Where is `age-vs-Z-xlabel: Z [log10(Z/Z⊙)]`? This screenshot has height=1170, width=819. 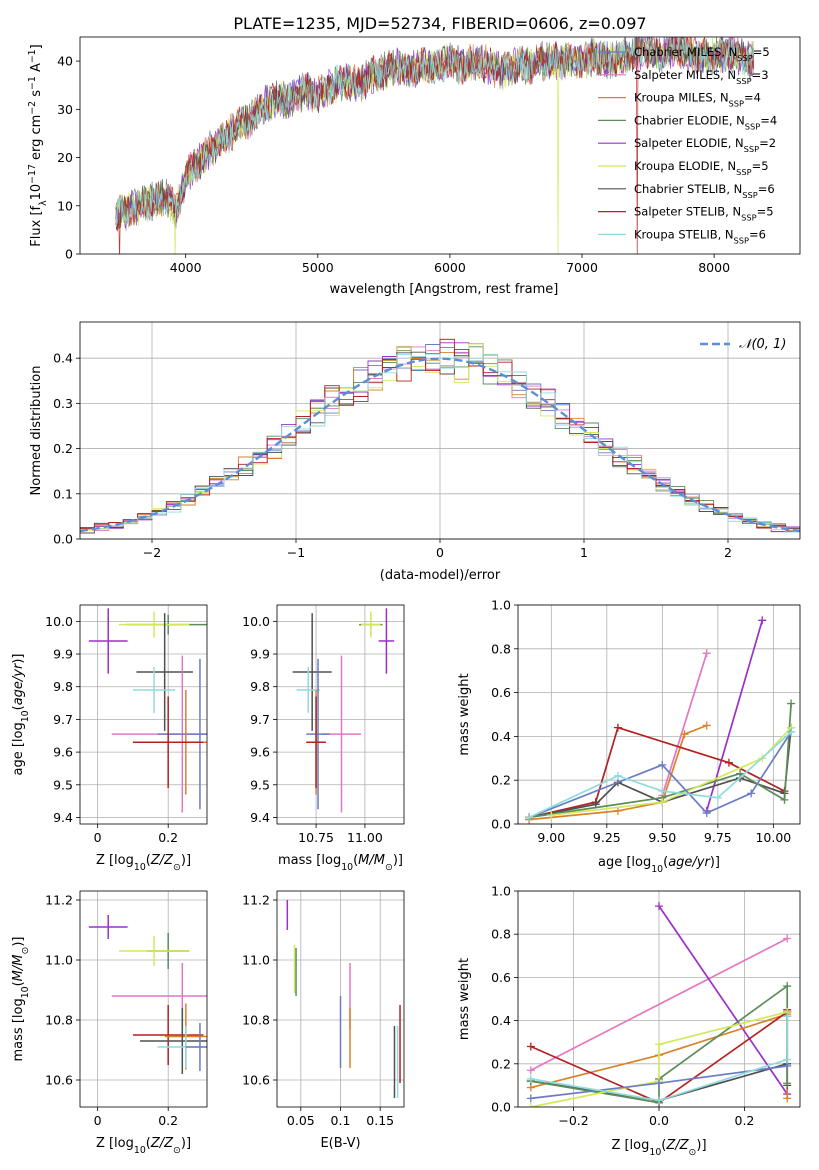 age-vs-Z-xlabel: Z [log10(Z/Z⊙)] is located at coordinates (143, 863).